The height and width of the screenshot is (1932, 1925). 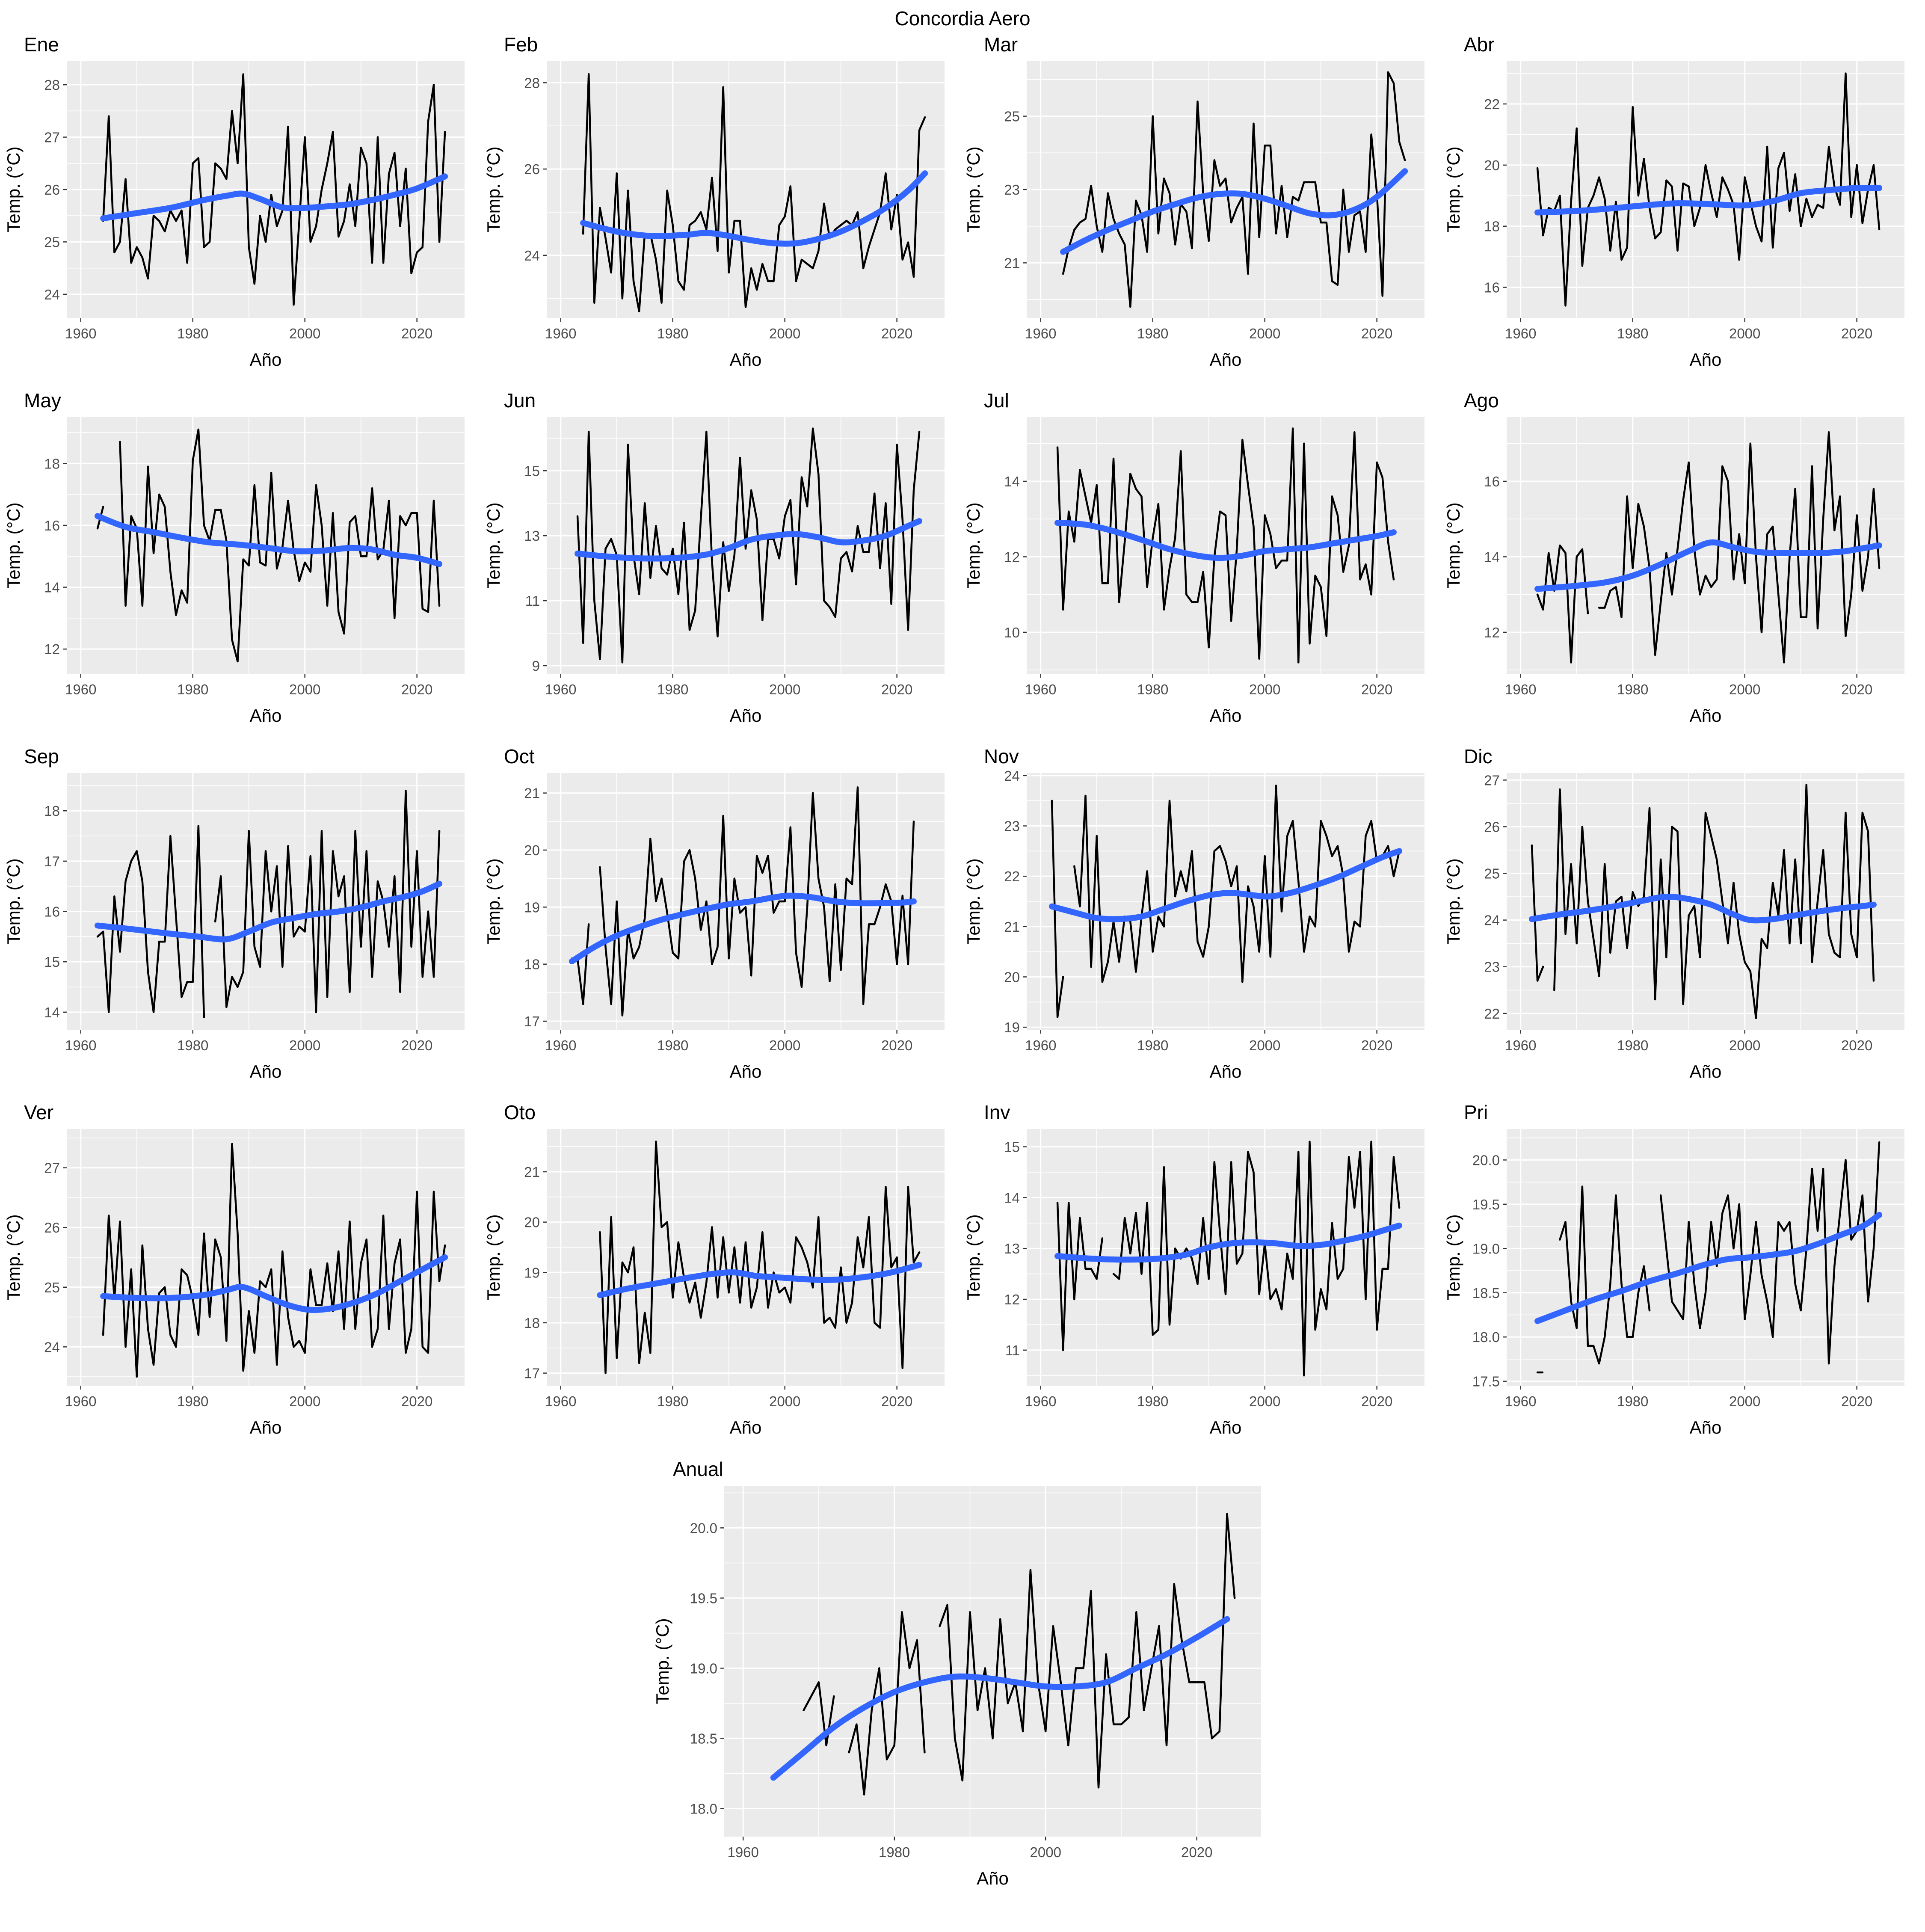 What do you see at coordinates (52, 649) in the screenshot?
I see `y-tick-label: 12` at bounding box center [52, 649].